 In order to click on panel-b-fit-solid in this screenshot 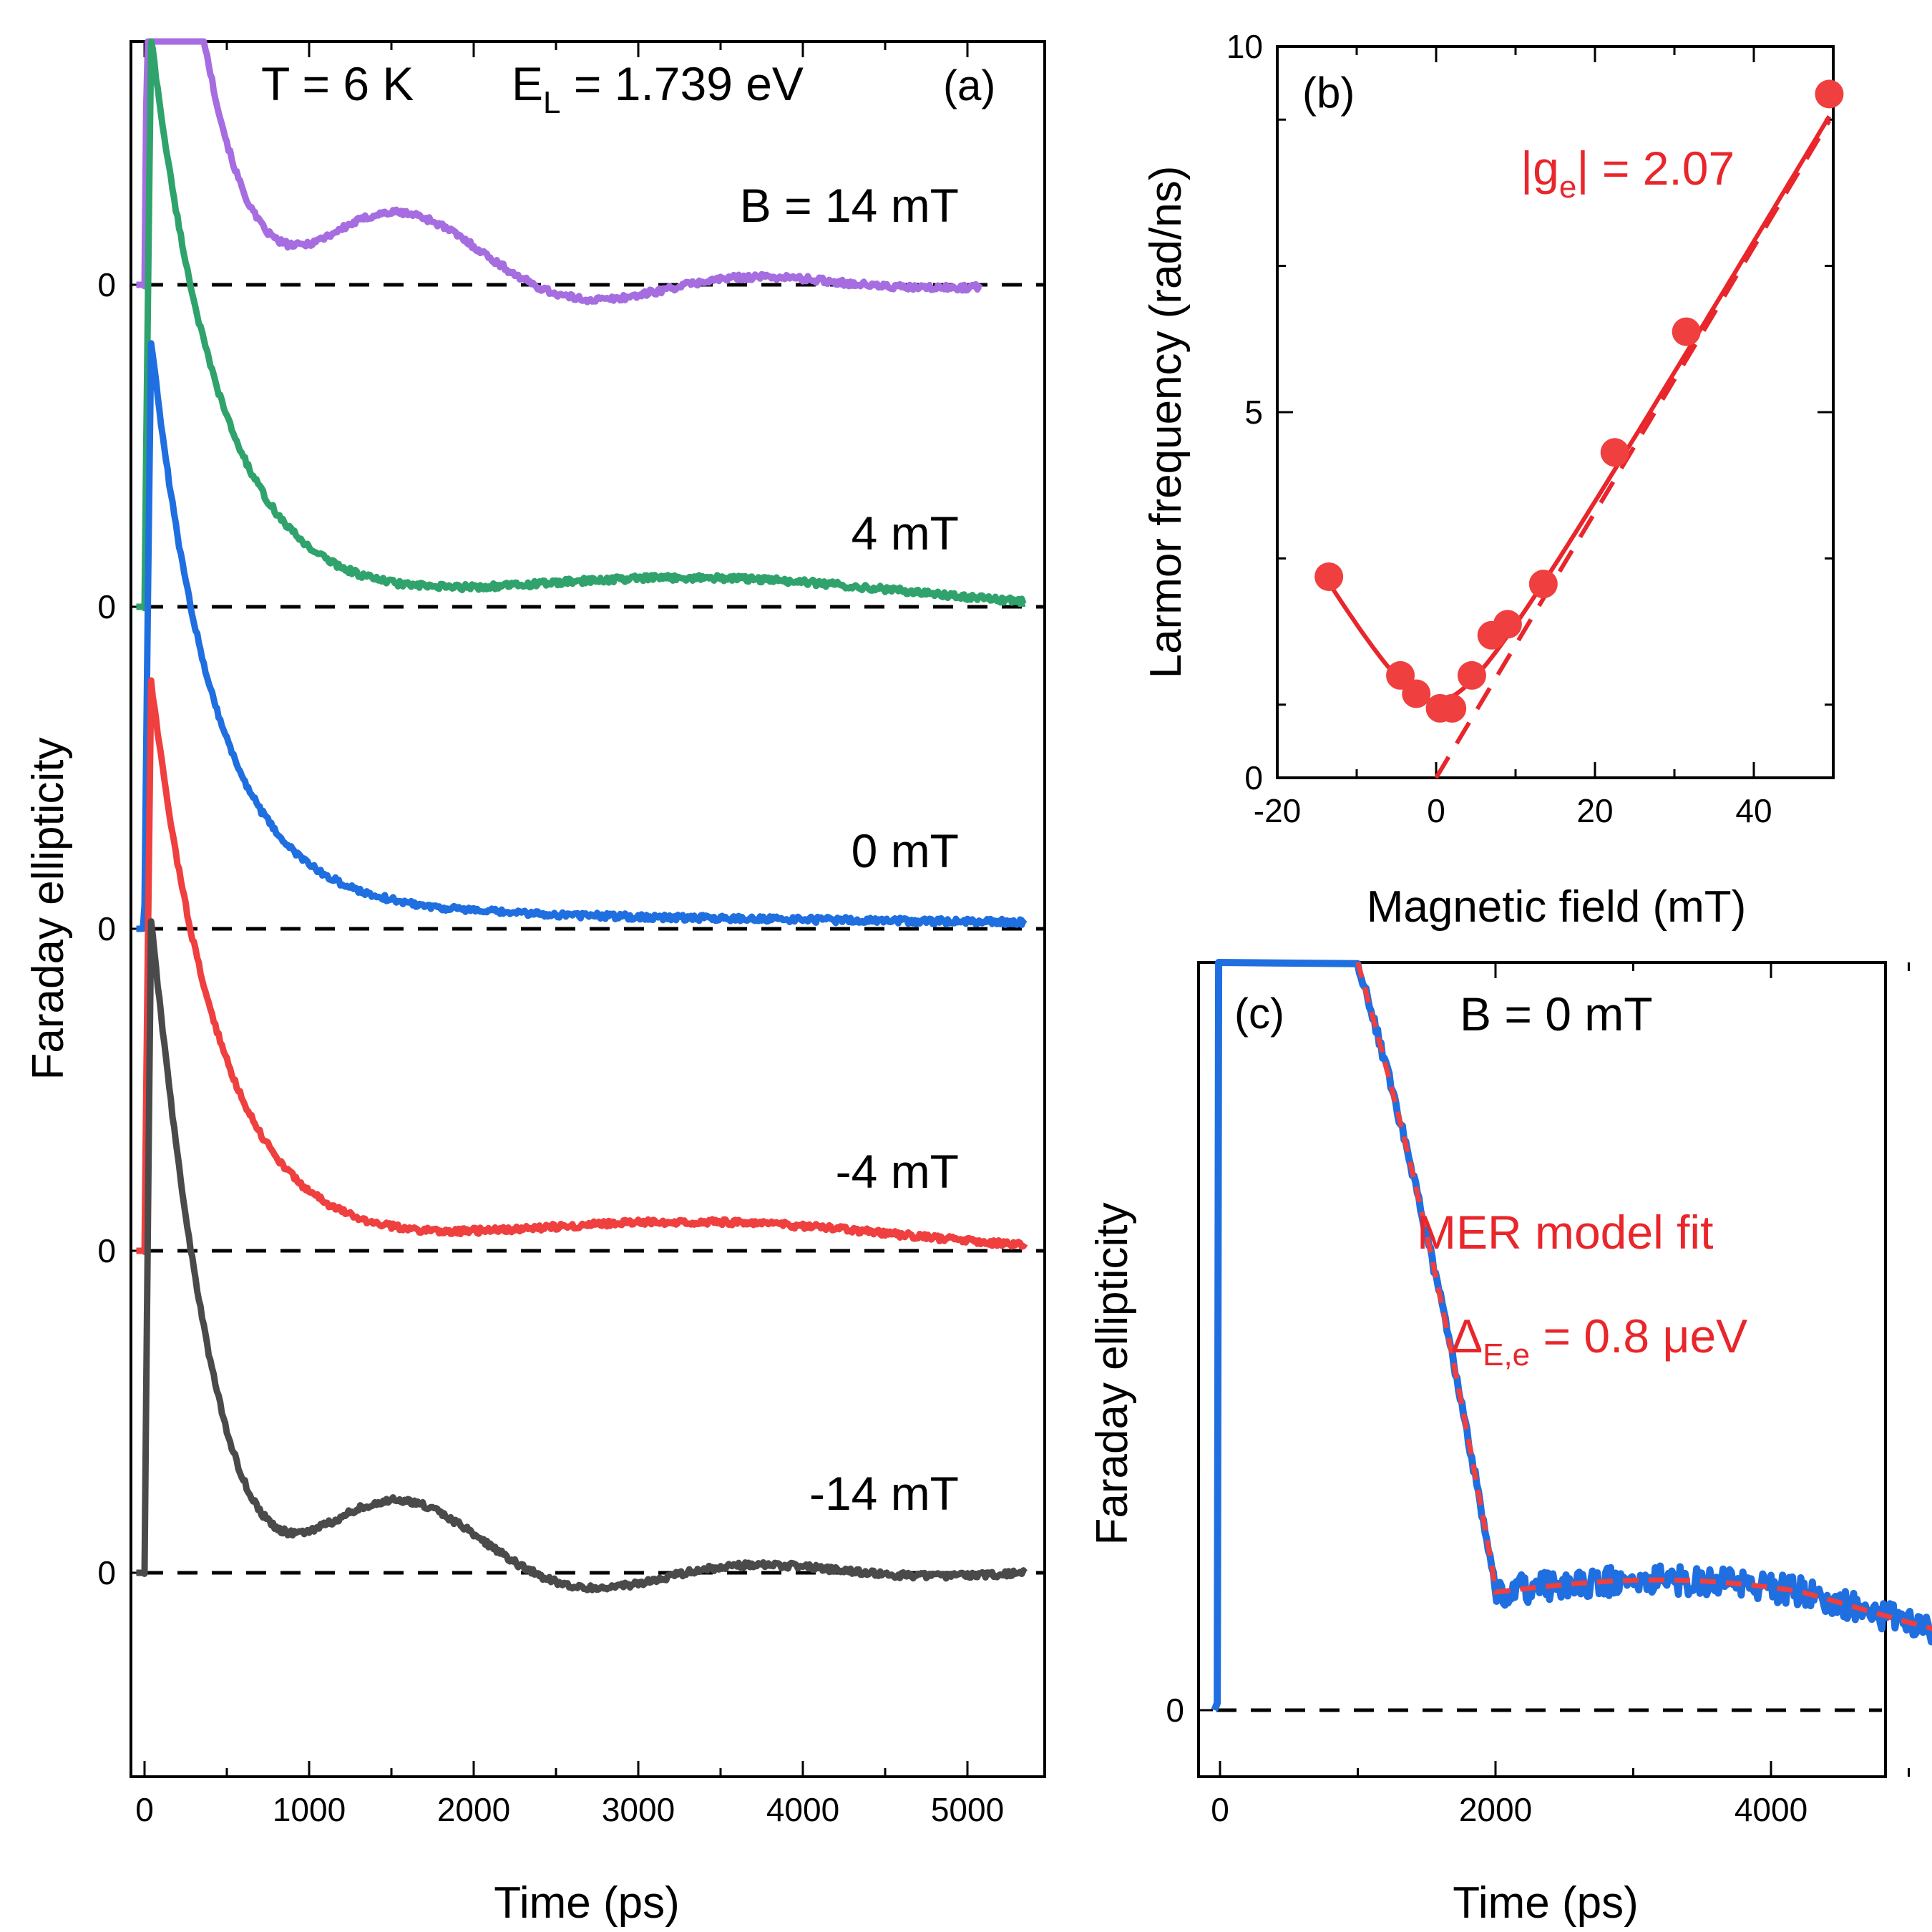, I will do `click(1579, 409)`.